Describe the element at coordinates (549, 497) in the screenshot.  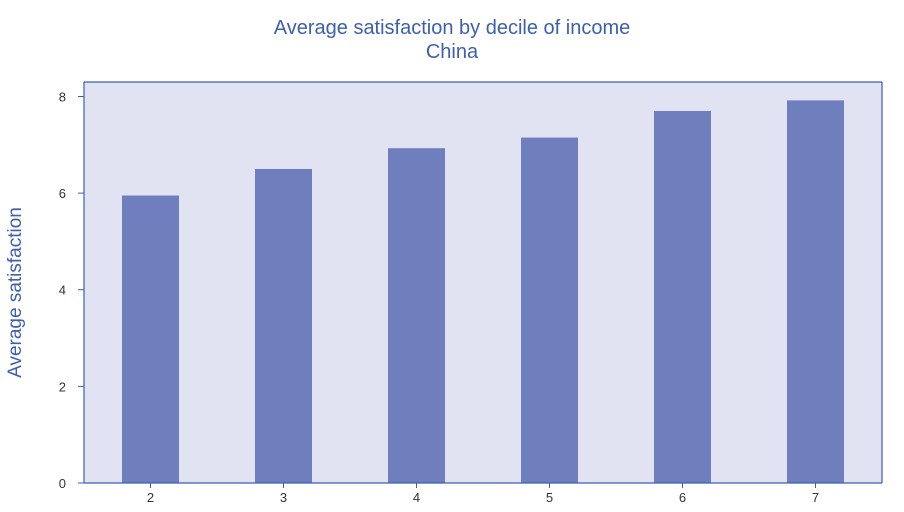
I see `x-tick-label: 5` at that location.